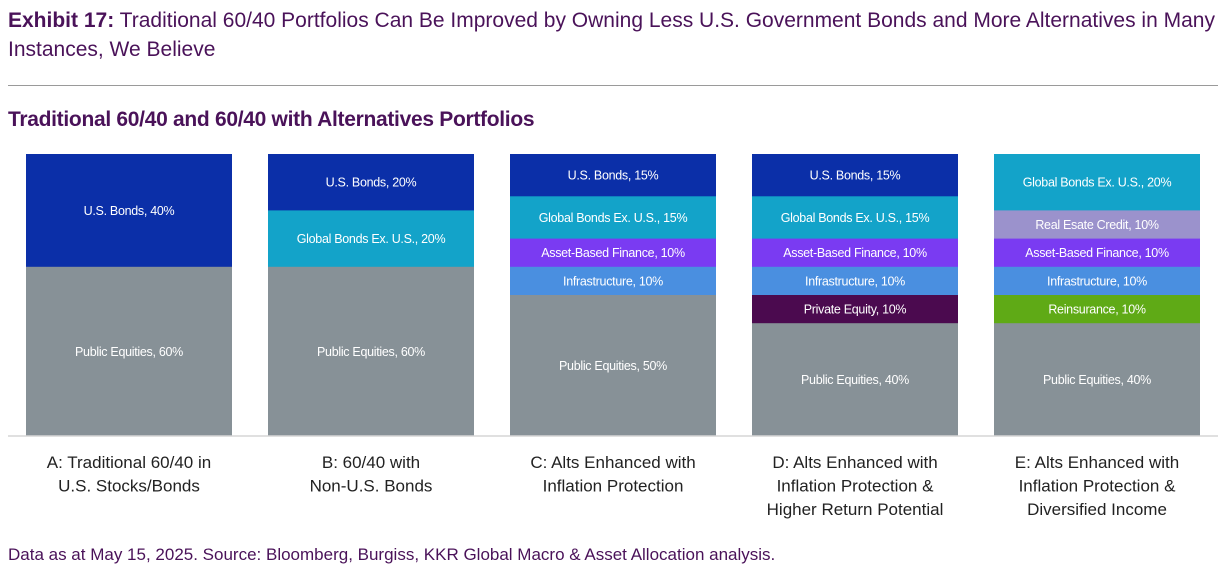 The image size is (1224, 572). I want to click on category-label-line: Diversified Income, so click(1097, 509).